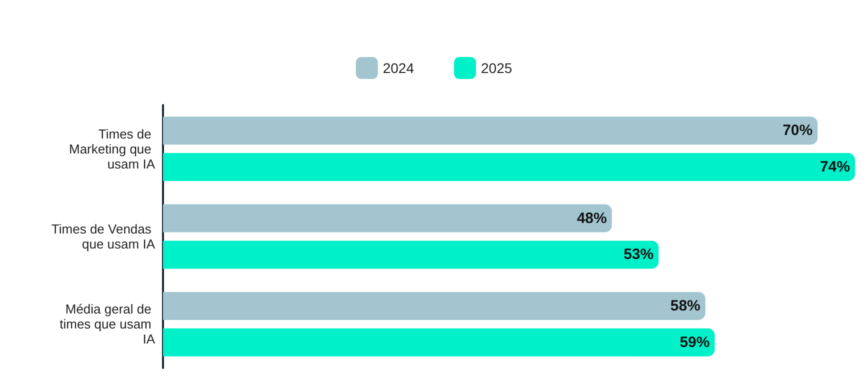 This screenshot has width=868, height=388. What do you see at coordinates (591, 218) in the screenshot?
I see `data-label: 48%` at bounding box center [591, 218].